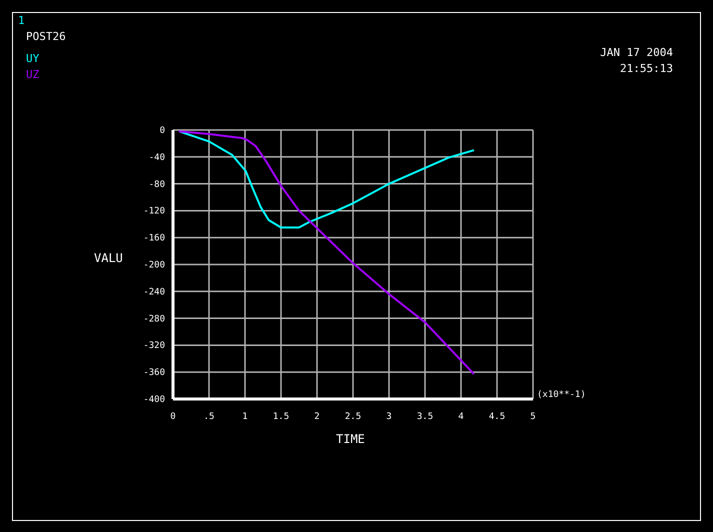  What do you see at coordinates (108, 258) in the screenshot?
I see `y-axis-title: VALU` at bounding box center [108, 258].